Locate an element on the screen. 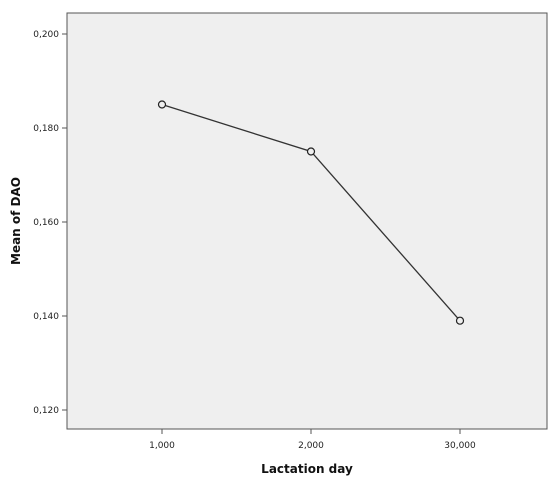 The width and height of the screenshot is (552, 479). x-tick-label: 30,000 is located at coordinates (460, 446).